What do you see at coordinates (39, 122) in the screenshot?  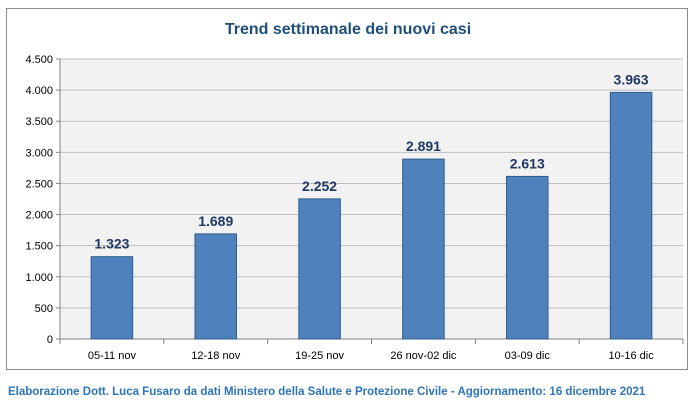 I see `y-tick-label: 3.500` at bounding box center [39, 122].